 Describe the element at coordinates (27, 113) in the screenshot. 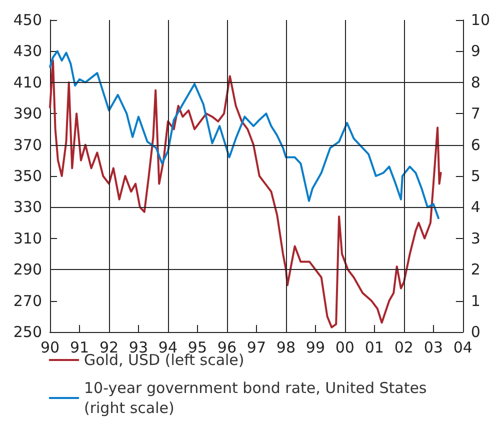

I see `y-tick-label: 390` at that location.